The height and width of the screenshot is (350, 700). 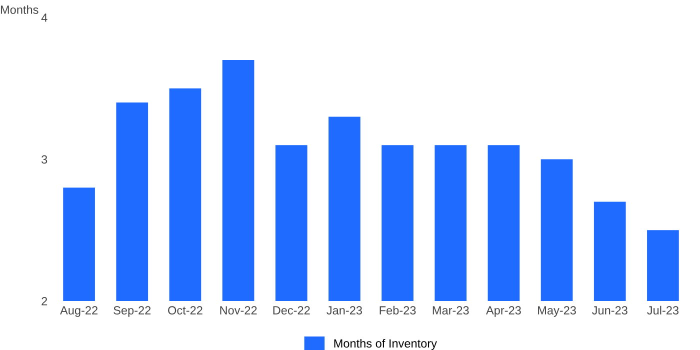 I want to click on y-tick-label: 2, so click(x=45, y=301).